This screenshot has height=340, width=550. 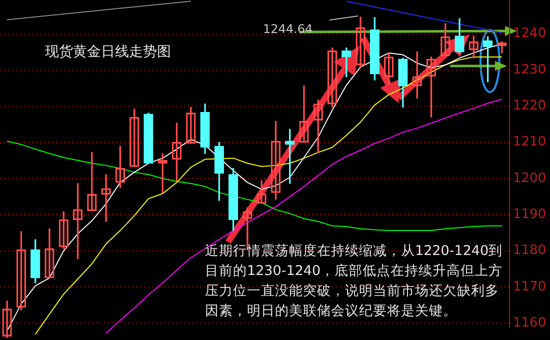 I want to click on y-tick-label: 1160, so click(x=529, y=322).